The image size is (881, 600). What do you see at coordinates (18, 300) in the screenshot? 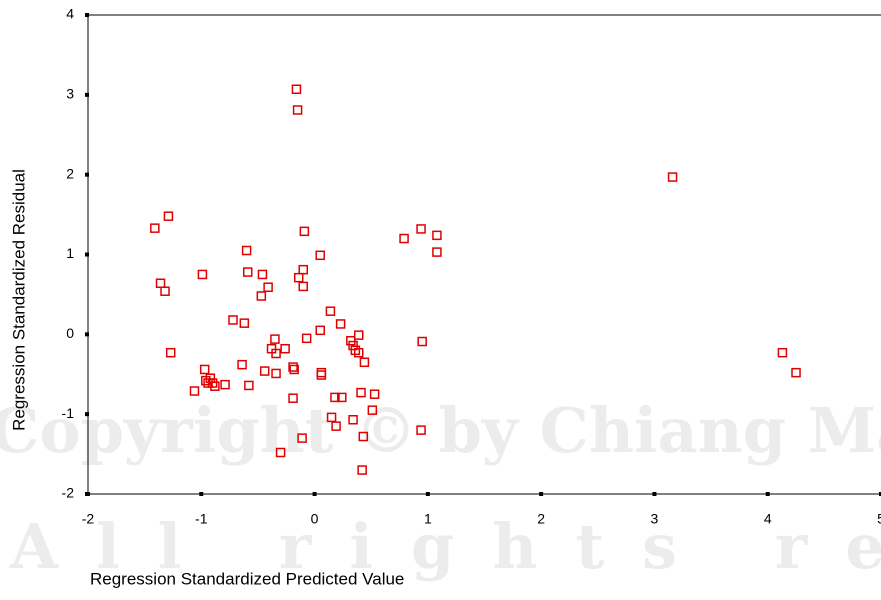
I see `y-axis-label: Regression Standardized Residual` at bounding box center [18, 300].